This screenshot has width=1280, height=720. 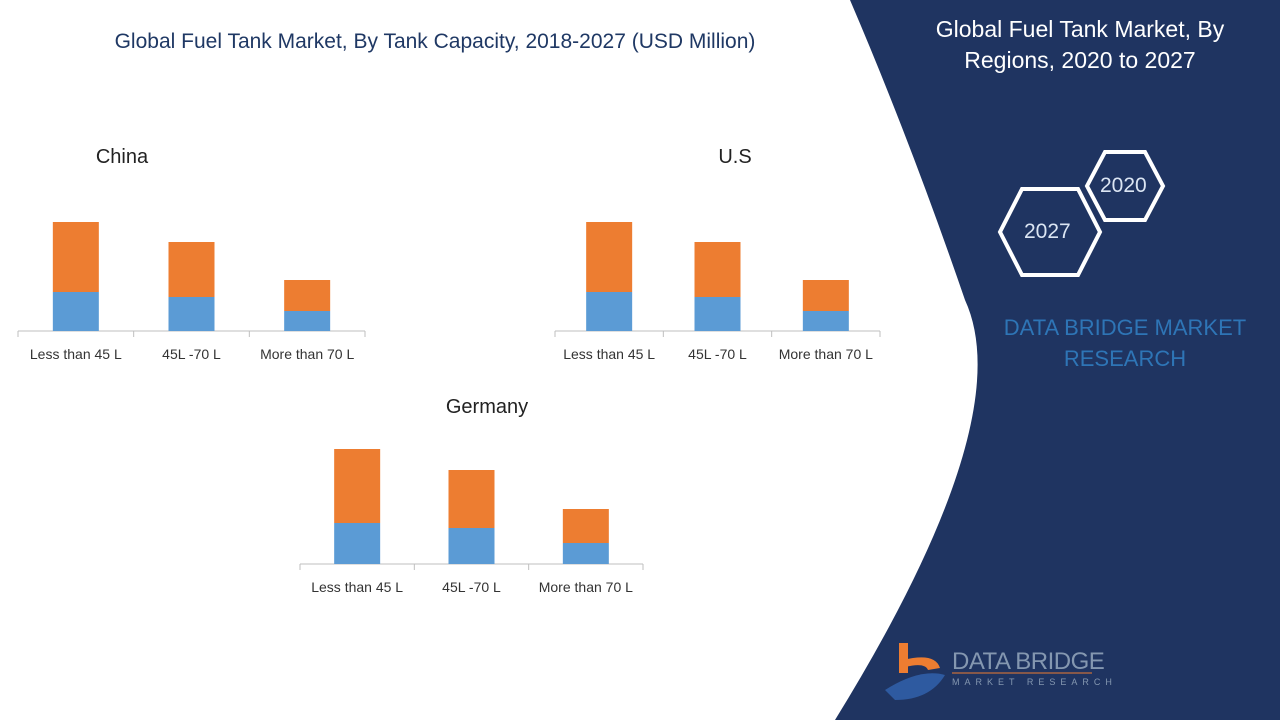 What do you see at coordinates (1034, 682) in the screenshot?
I see `logo-subtitle: MARKET RESEARCH` at bounding box center [1034, 682].